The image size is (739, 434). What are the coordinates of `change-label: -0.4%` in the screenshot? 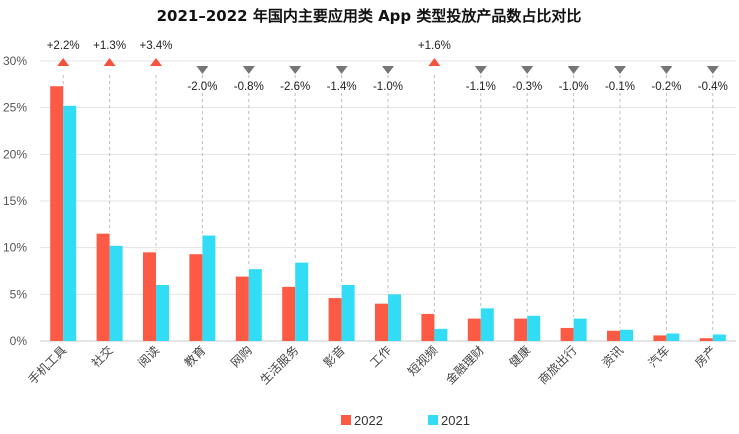 It's located at (713, 87).